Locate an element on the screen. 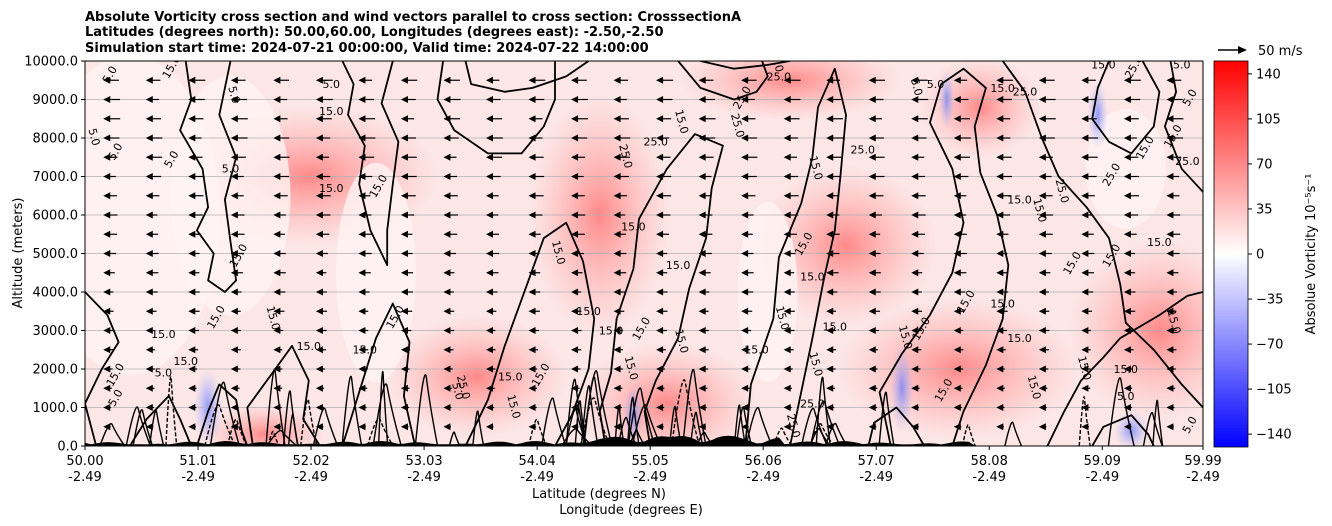 The width and height of the screenshot is (1332, 526). field-blob-weak is located at coordinates (230, 195).